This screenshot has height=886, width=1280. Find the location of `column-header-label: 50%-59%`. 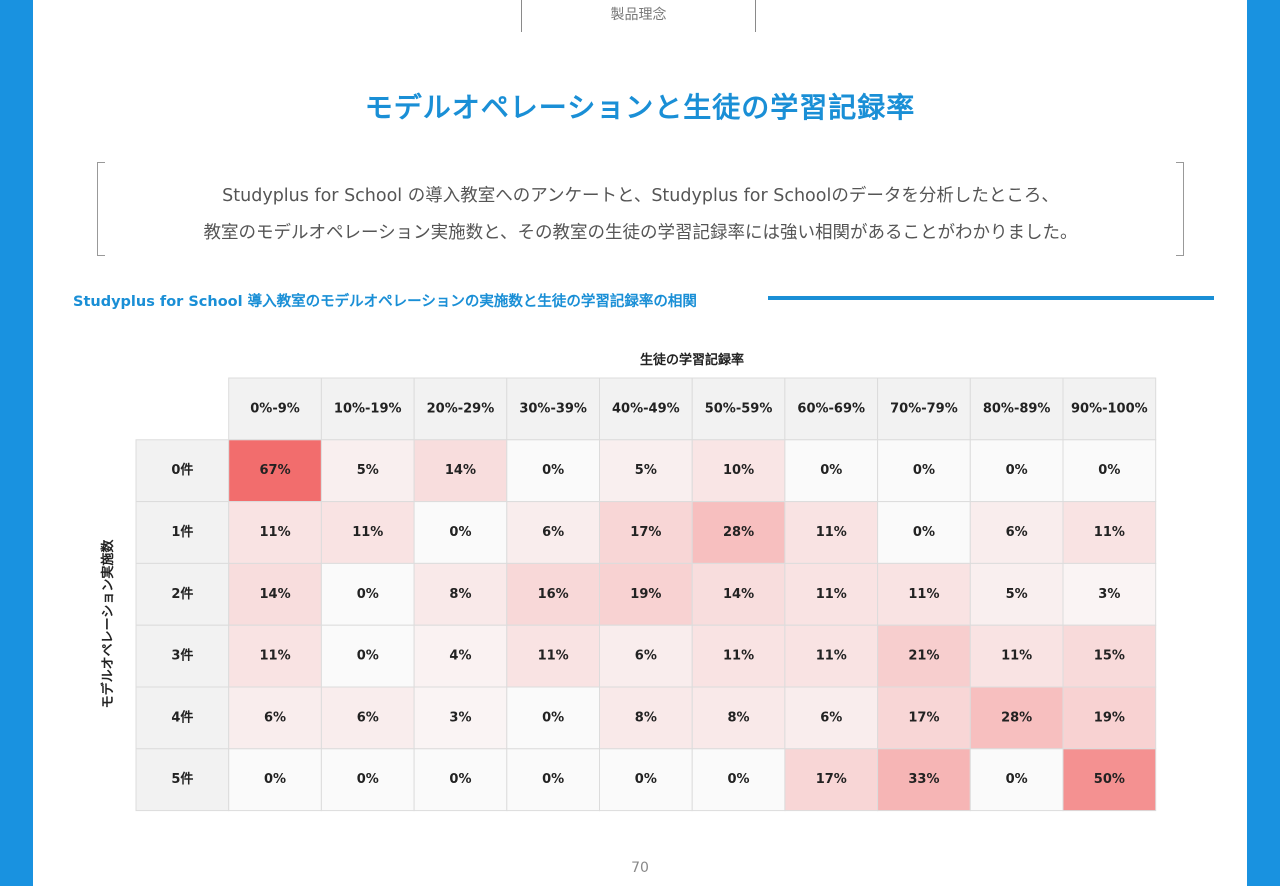

column-header-label: 50%-59% is located at coordinates (739, 408).